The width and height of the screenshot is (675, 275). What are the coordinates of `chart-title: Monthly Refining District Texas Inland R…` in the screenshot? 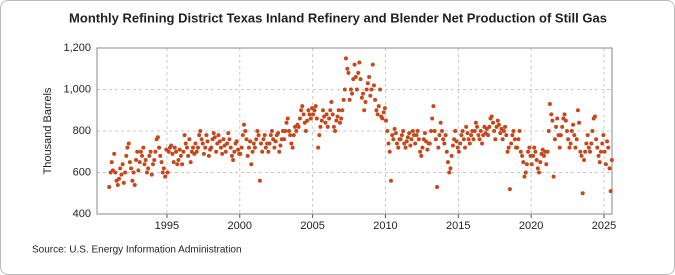 It's located at (338, 17).